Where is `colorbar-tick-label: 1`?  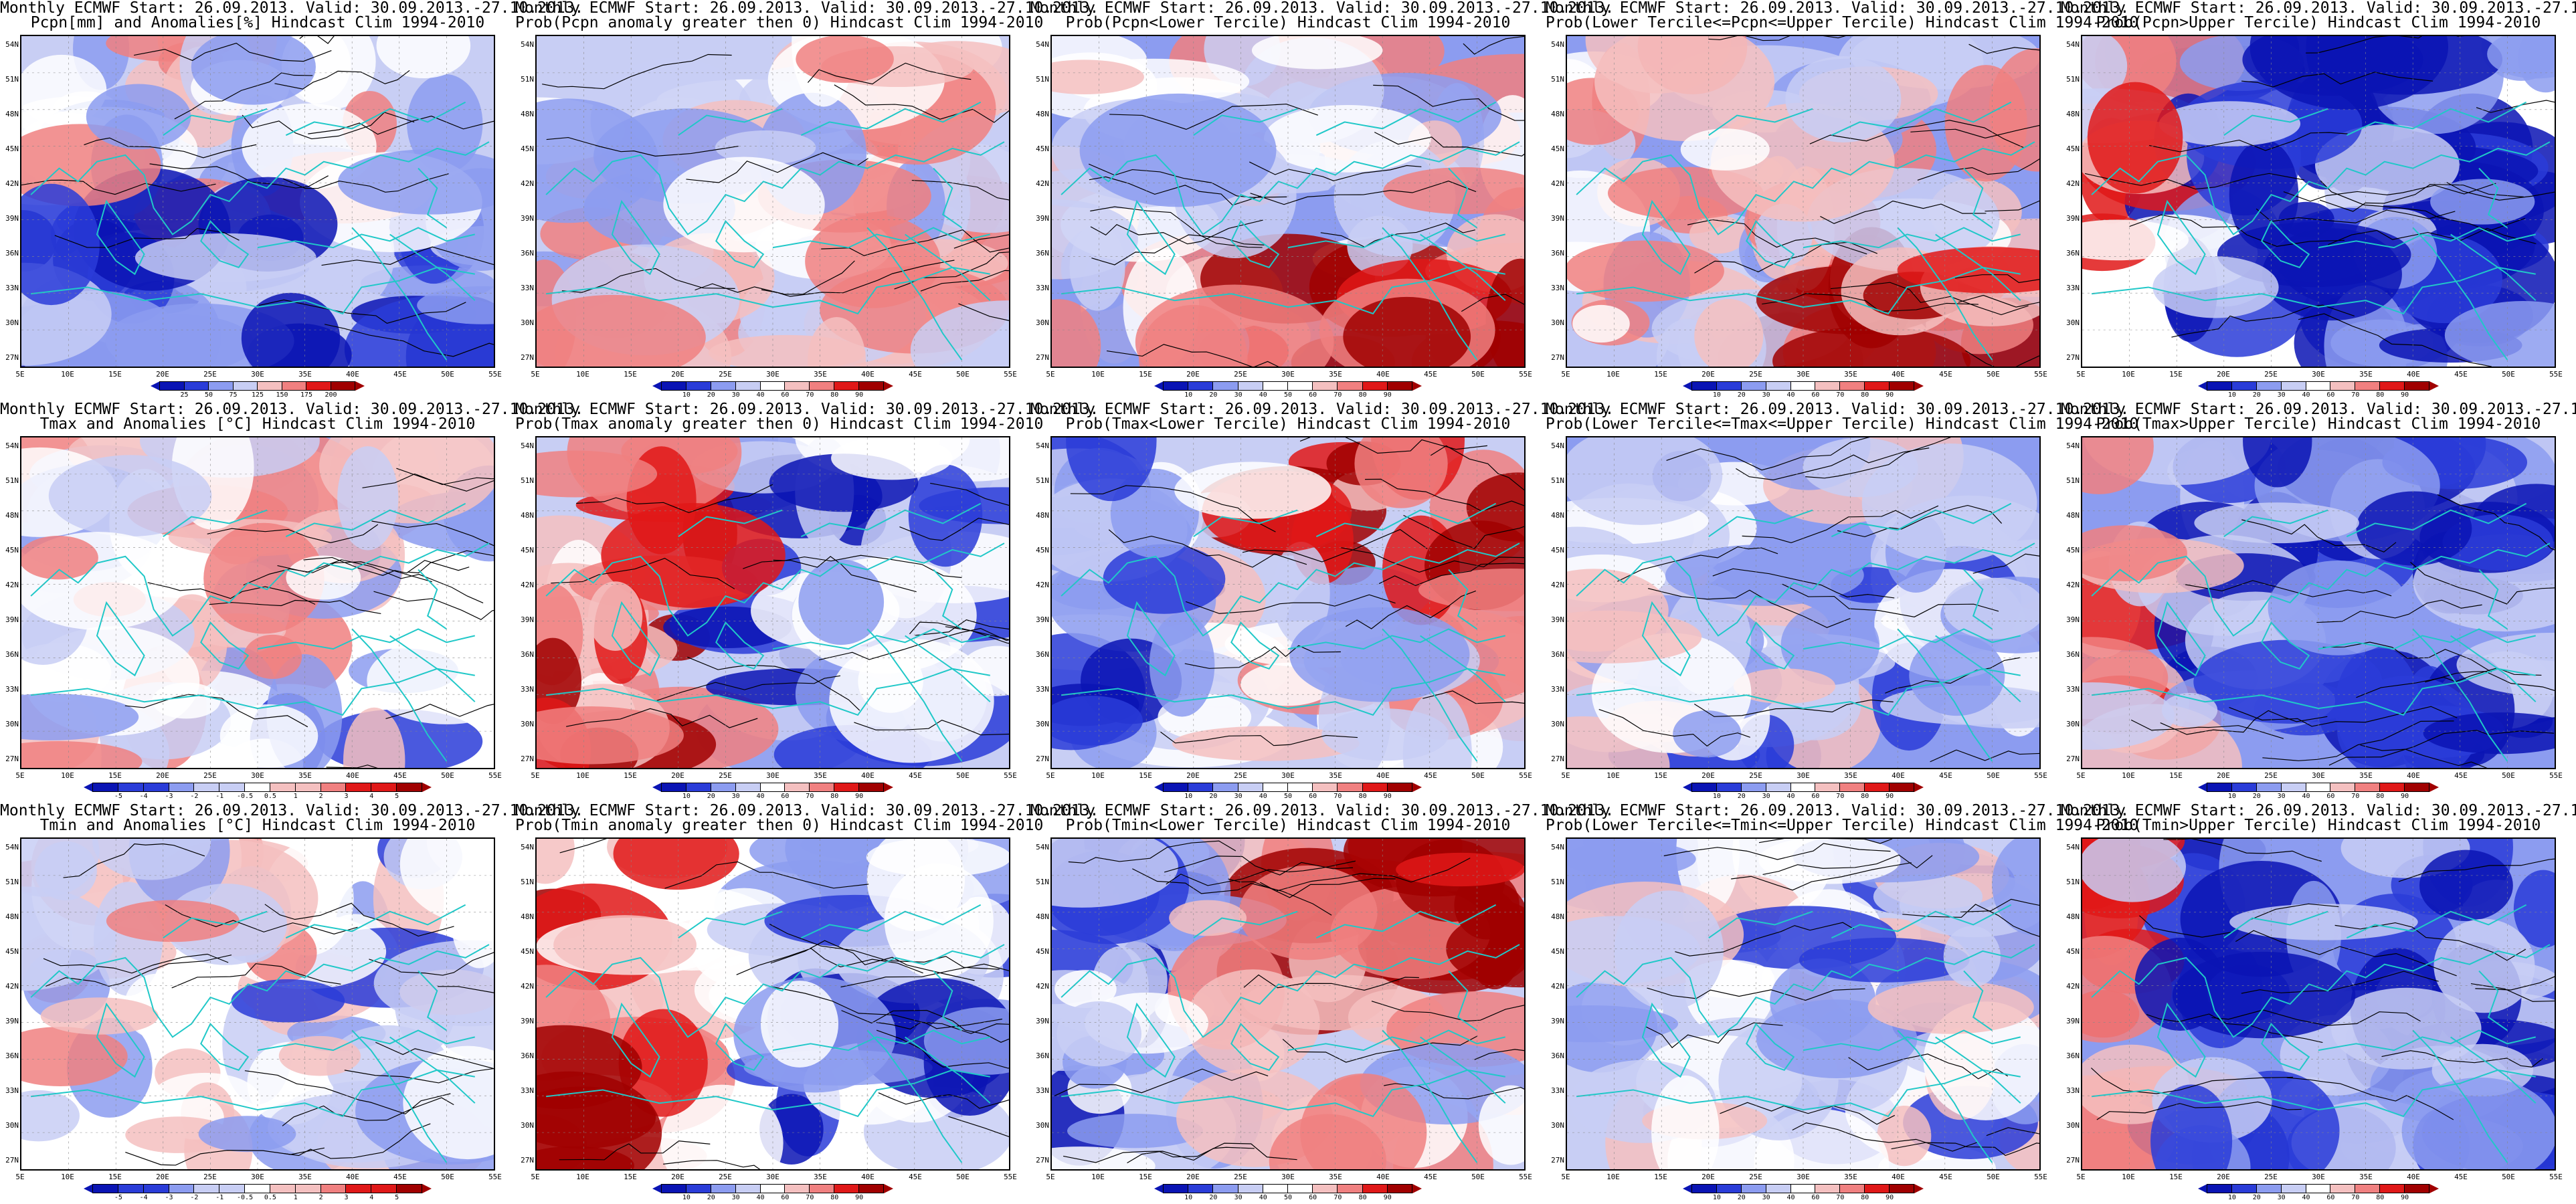 colorbar-tick-label: 1 is located at coordinates (295, 1197).